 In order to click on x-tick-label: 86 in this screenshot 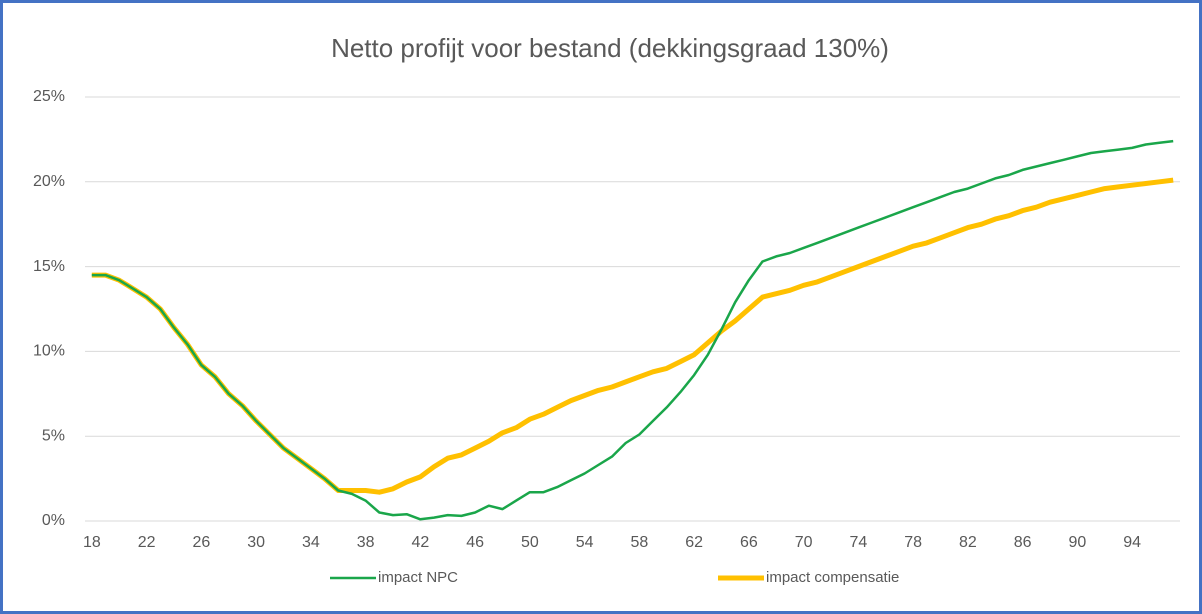, I will do `click(1023, 542)`.